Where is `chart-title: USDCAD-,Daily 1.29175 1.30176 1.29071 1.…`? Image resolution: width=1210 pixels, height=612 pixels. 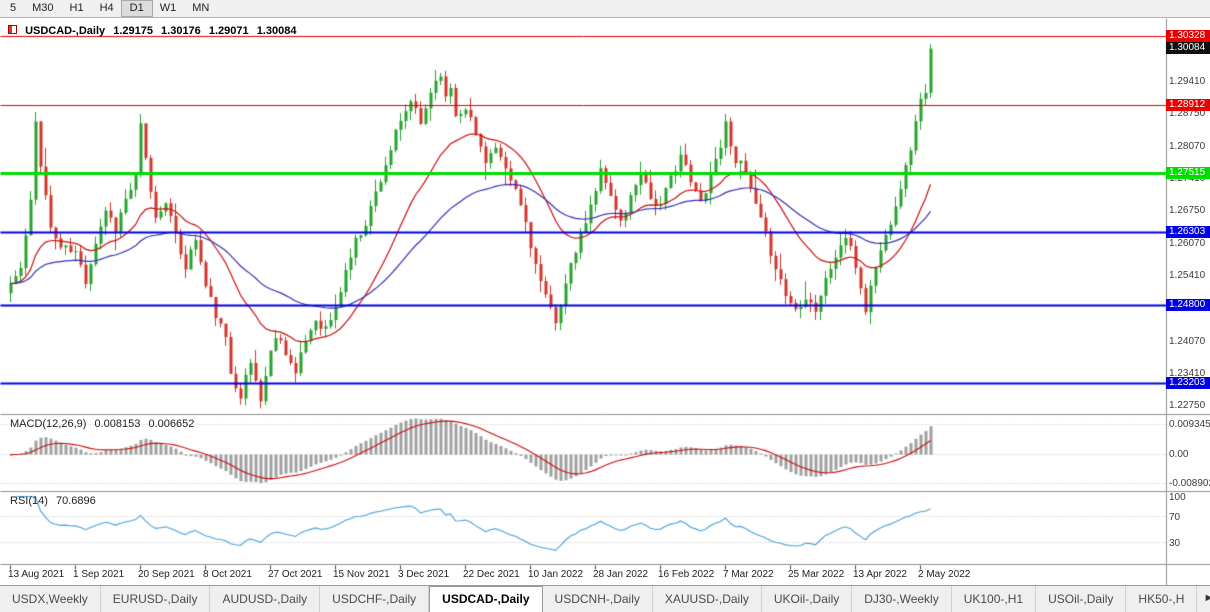 chart-title: USDCAD-,Daily 1.29175 1.30176 1.29071 1.… is located at coordinates (154, 31).